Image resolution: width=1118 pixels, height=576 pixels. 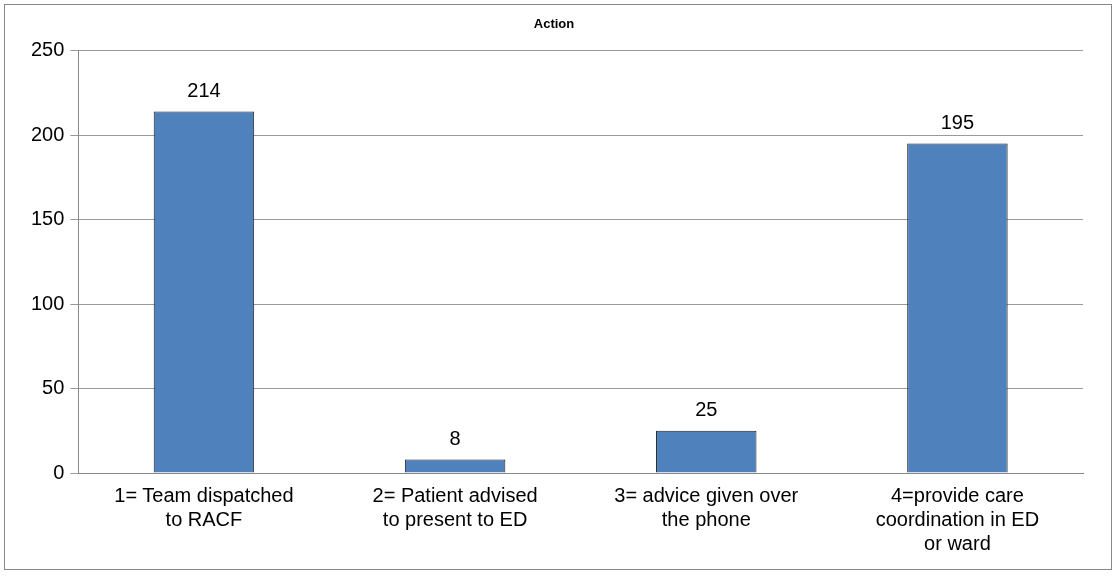 I want to click on data-label: 25, so click(x=706, y=409).